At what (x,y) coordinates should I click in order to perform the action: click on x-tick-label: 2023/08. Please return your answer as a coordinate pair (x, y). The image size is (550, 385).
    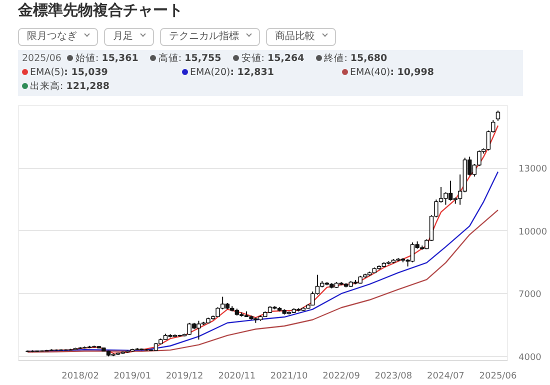
    Looking at the image, I should click on (393, 377).